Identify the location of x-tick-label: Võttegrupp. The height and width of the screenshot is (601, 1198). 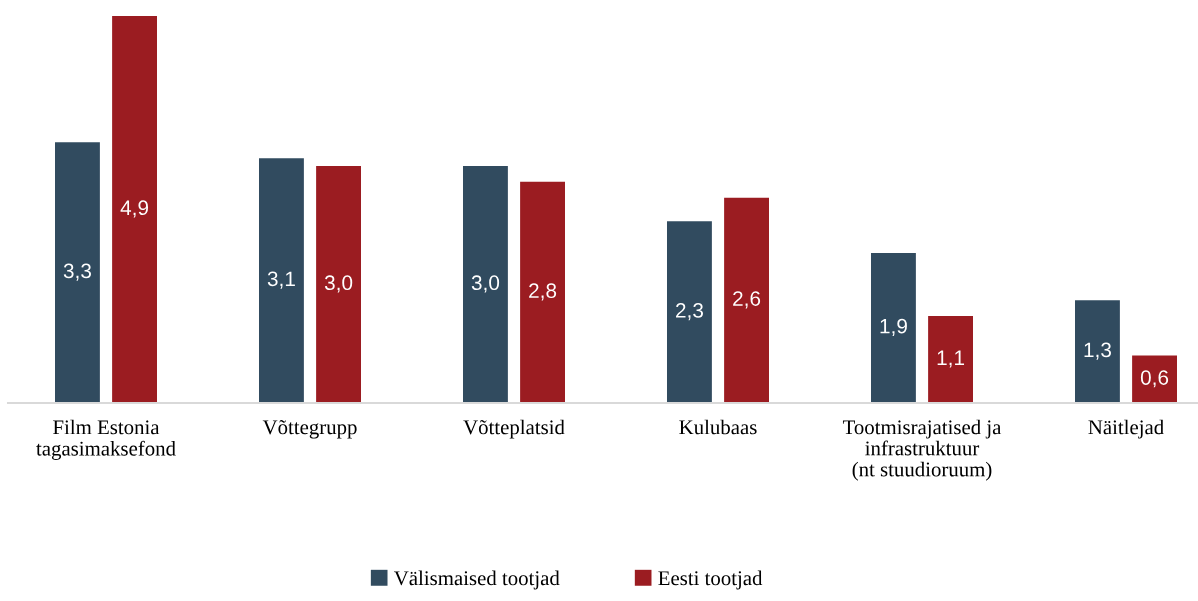
(309, 429).